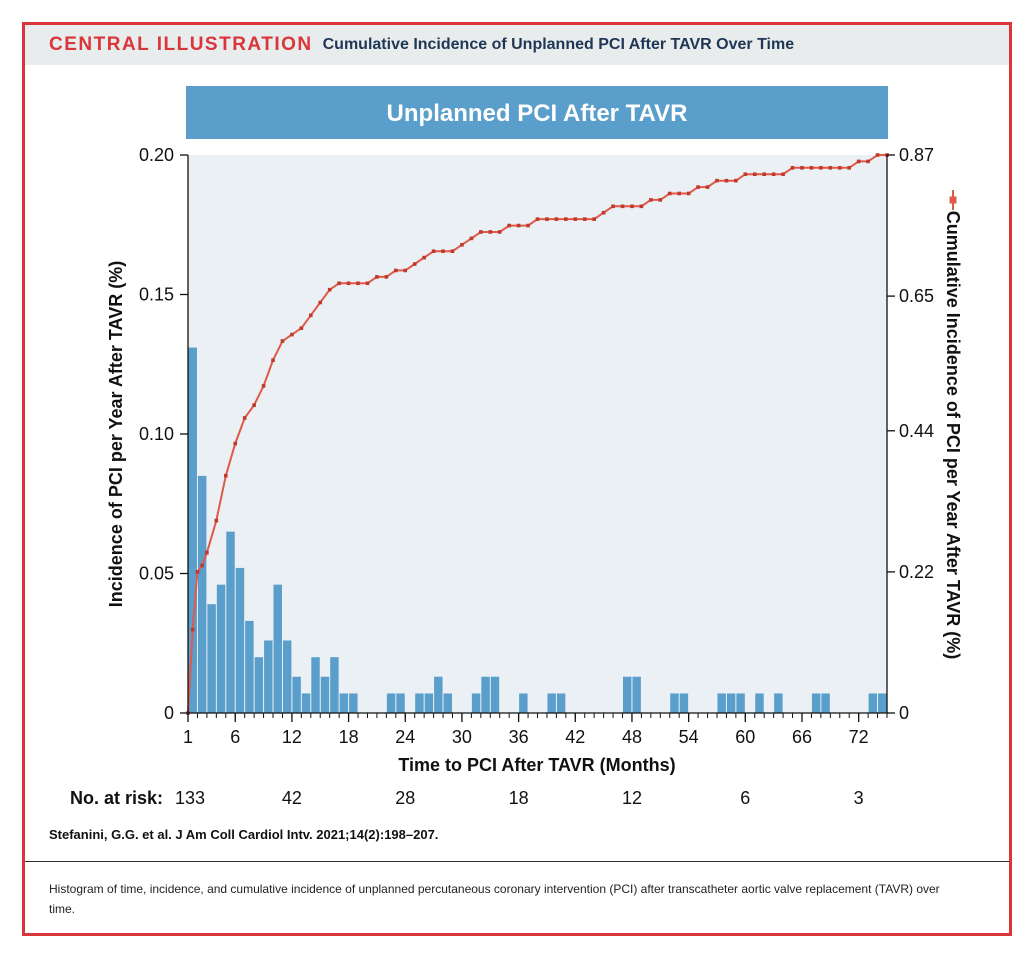 The height and width of the screenshot is (967, 1024). Describe the element at coordinates (116, 434) in the screenshot. I see `y-axis-label-left: Incidence of PCI per Year After TAVR (%)` at that location.